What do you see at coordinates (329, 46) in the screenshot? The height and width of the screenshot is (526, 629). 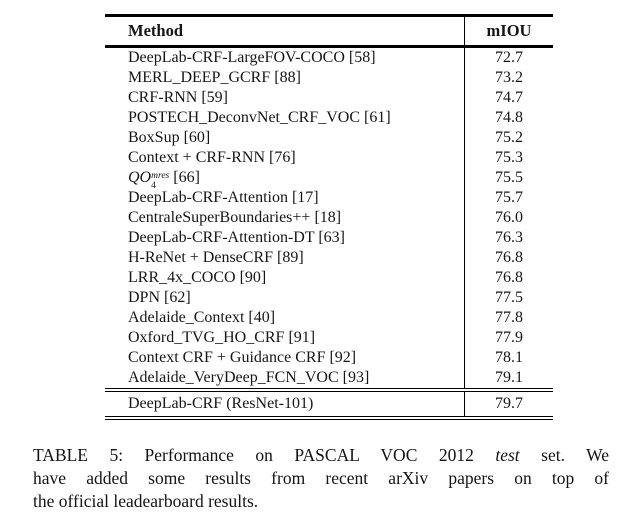 I see `table-header-rule` at bounding box center [329, 46].